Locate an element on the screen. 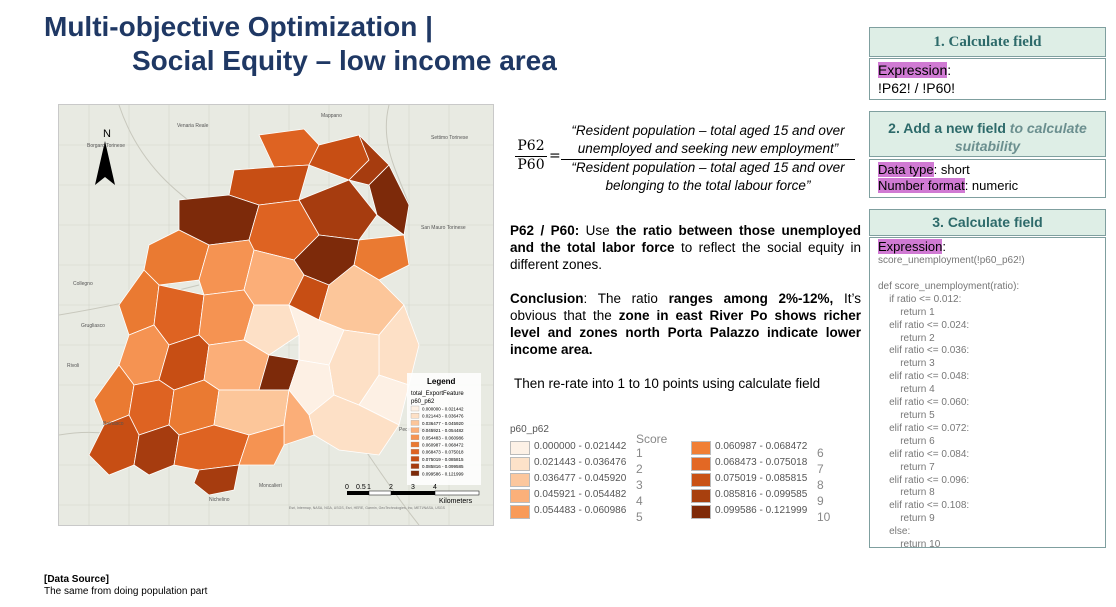  legend-score: 6 is located at coordinates (820, 453).